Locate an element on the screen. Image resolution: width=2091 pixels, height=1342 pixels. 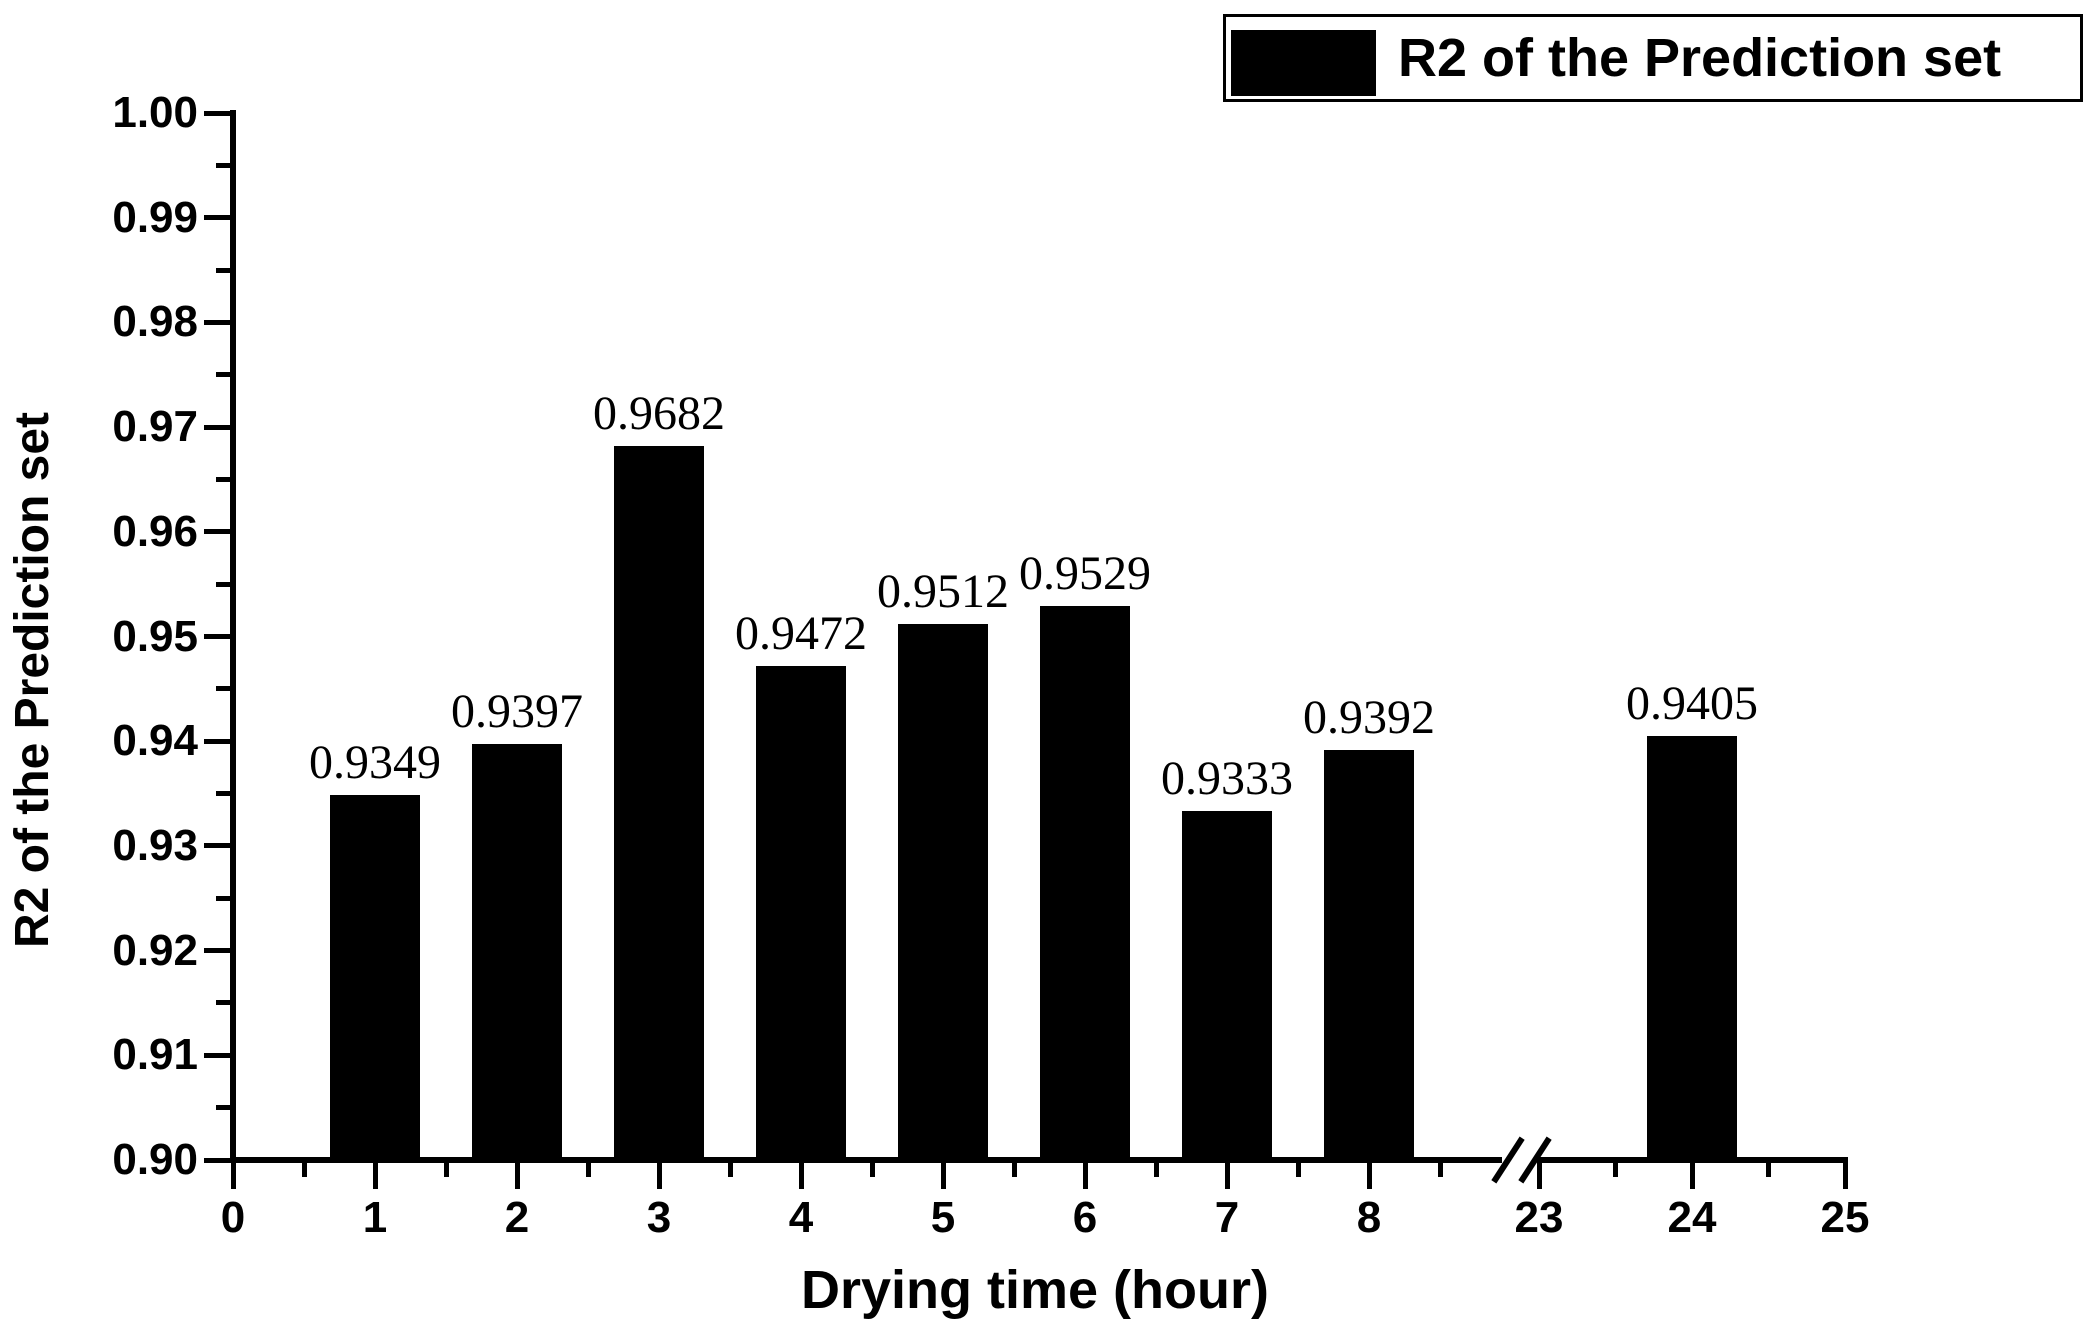
x-tick-label: 1 is located at coordinates (375, 1217).